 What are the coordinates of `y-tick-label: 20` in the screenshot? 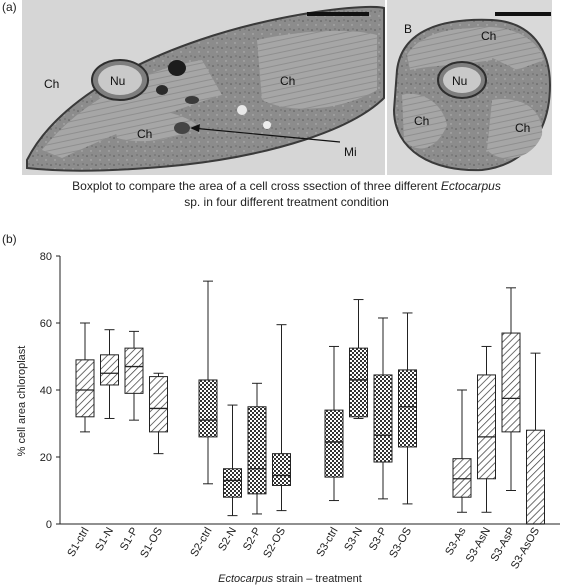 It's located at (46, 458).